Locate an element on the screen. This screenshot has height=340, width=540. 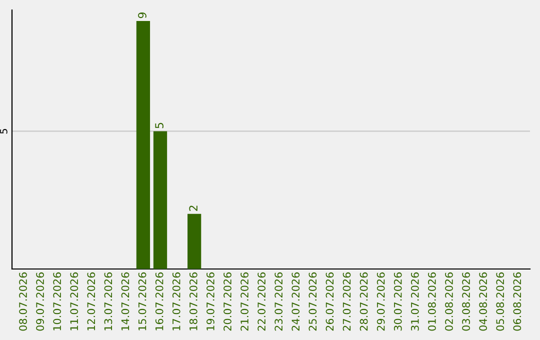
x-tick-label: 05.08.2026 is located at coordinates (500, 301).